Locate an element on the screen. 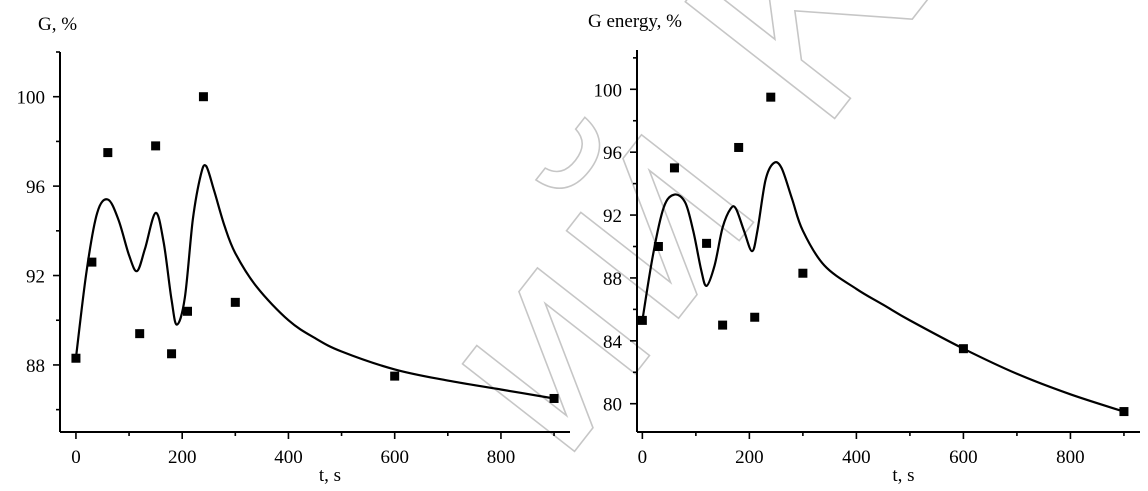 The width and height of the screenshot is (1148, 491). y-tick-label: 84 is located at coordinates (613, 342).